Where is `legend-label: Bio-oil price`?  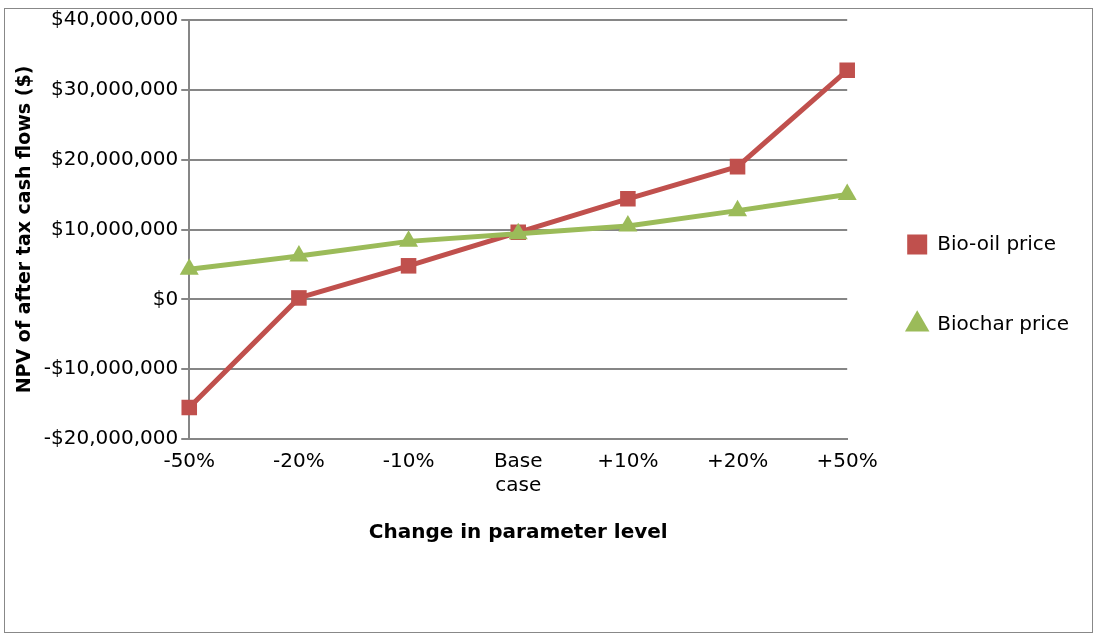
legend-label: Bio-oil price is located at coordinates (997, 242).